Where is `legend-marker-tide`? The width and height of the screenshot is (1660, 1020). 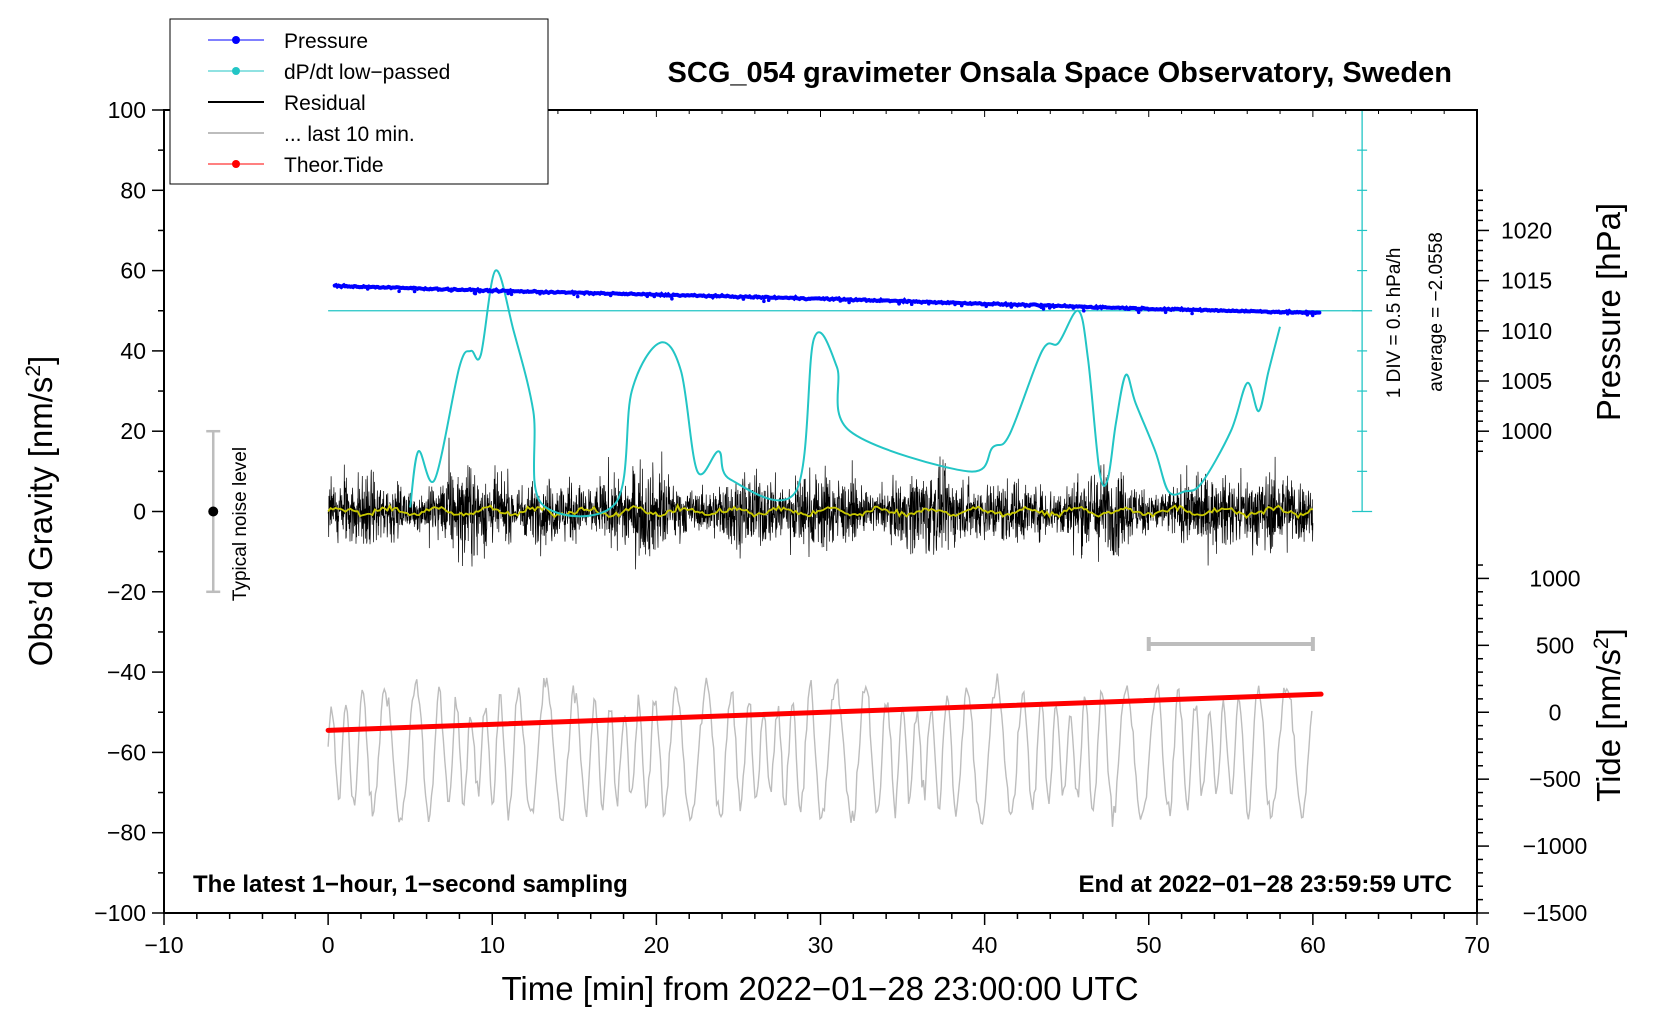 legend-marker-tide is located at coordinates (236, 164).